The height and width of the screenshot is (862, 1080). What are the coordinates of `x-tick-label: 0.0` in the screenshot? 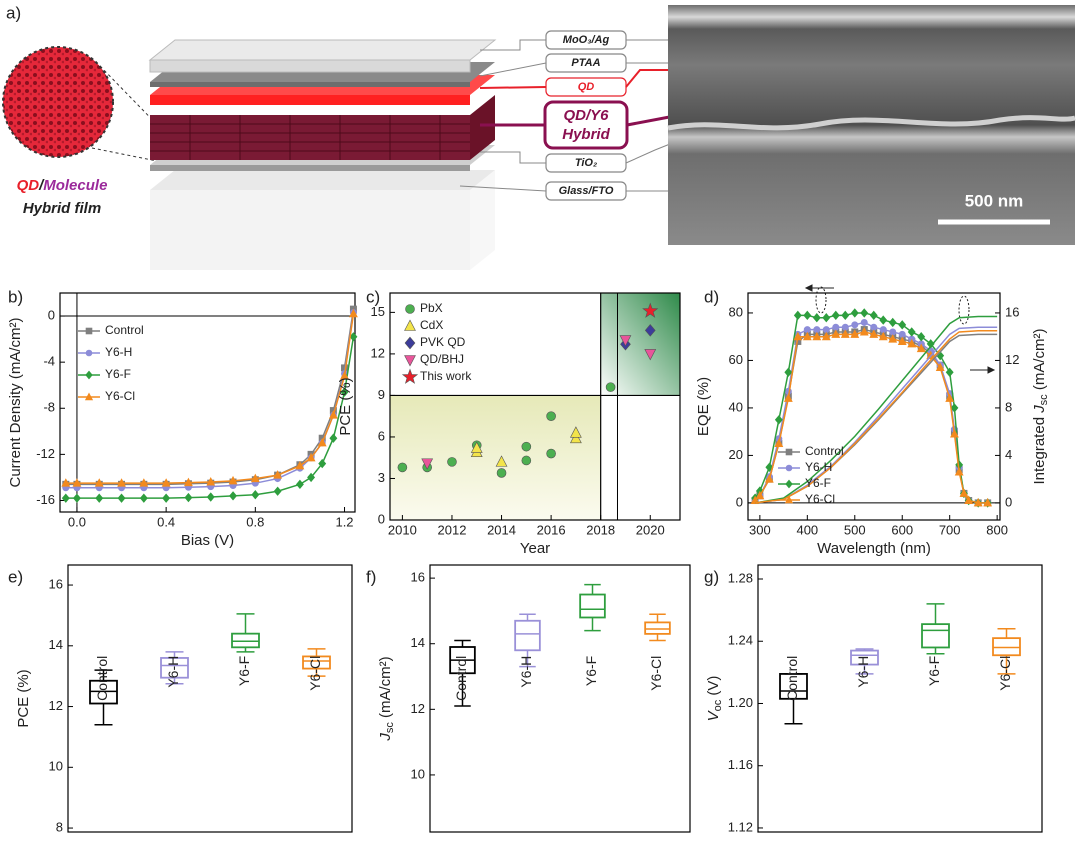 It's located at (77, 521).